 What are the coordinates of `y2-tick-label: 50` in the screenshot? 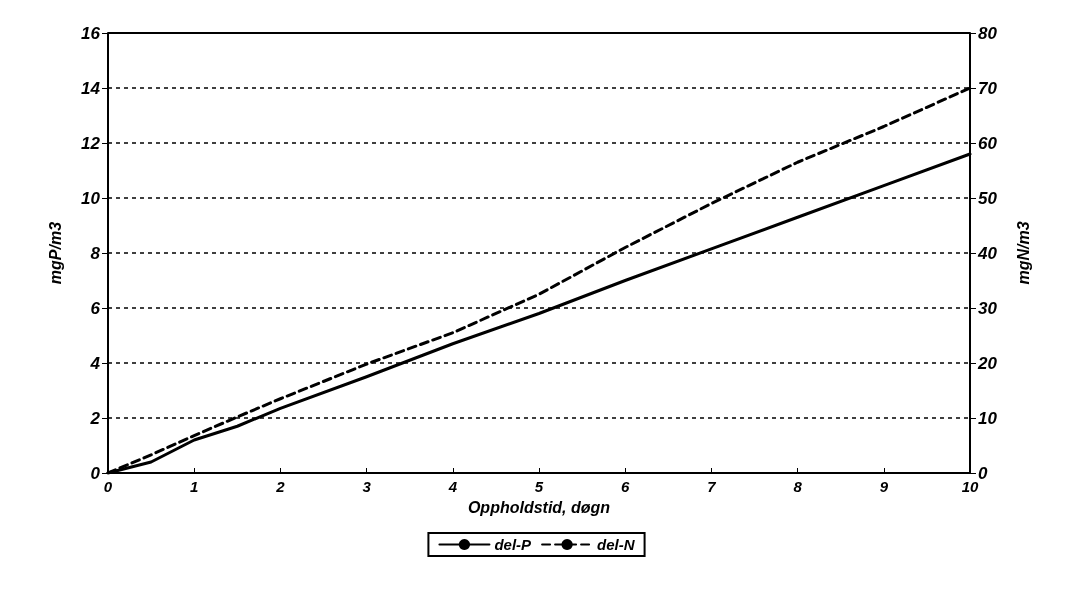 It's located at (988, 198).